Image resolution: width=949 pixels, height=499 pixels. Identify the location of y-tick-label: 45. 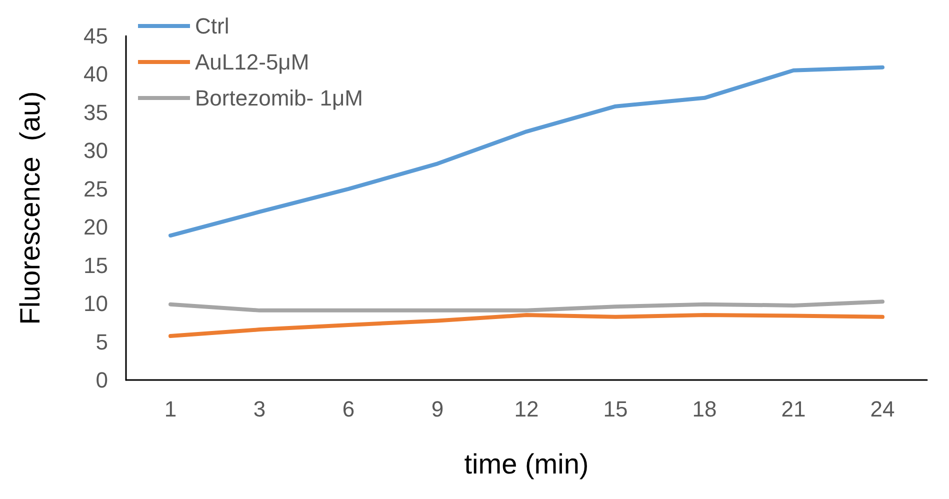
(96, 36).